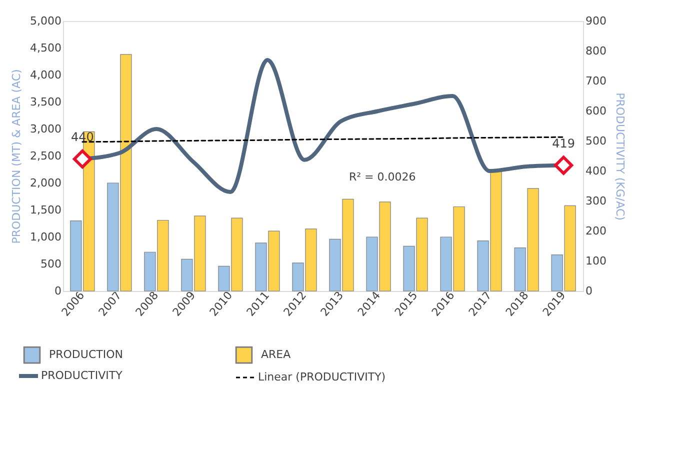 The width and height of the screenshot is (696, 466). I want to click on y-tick-label: 3,000, so click(46, 129).